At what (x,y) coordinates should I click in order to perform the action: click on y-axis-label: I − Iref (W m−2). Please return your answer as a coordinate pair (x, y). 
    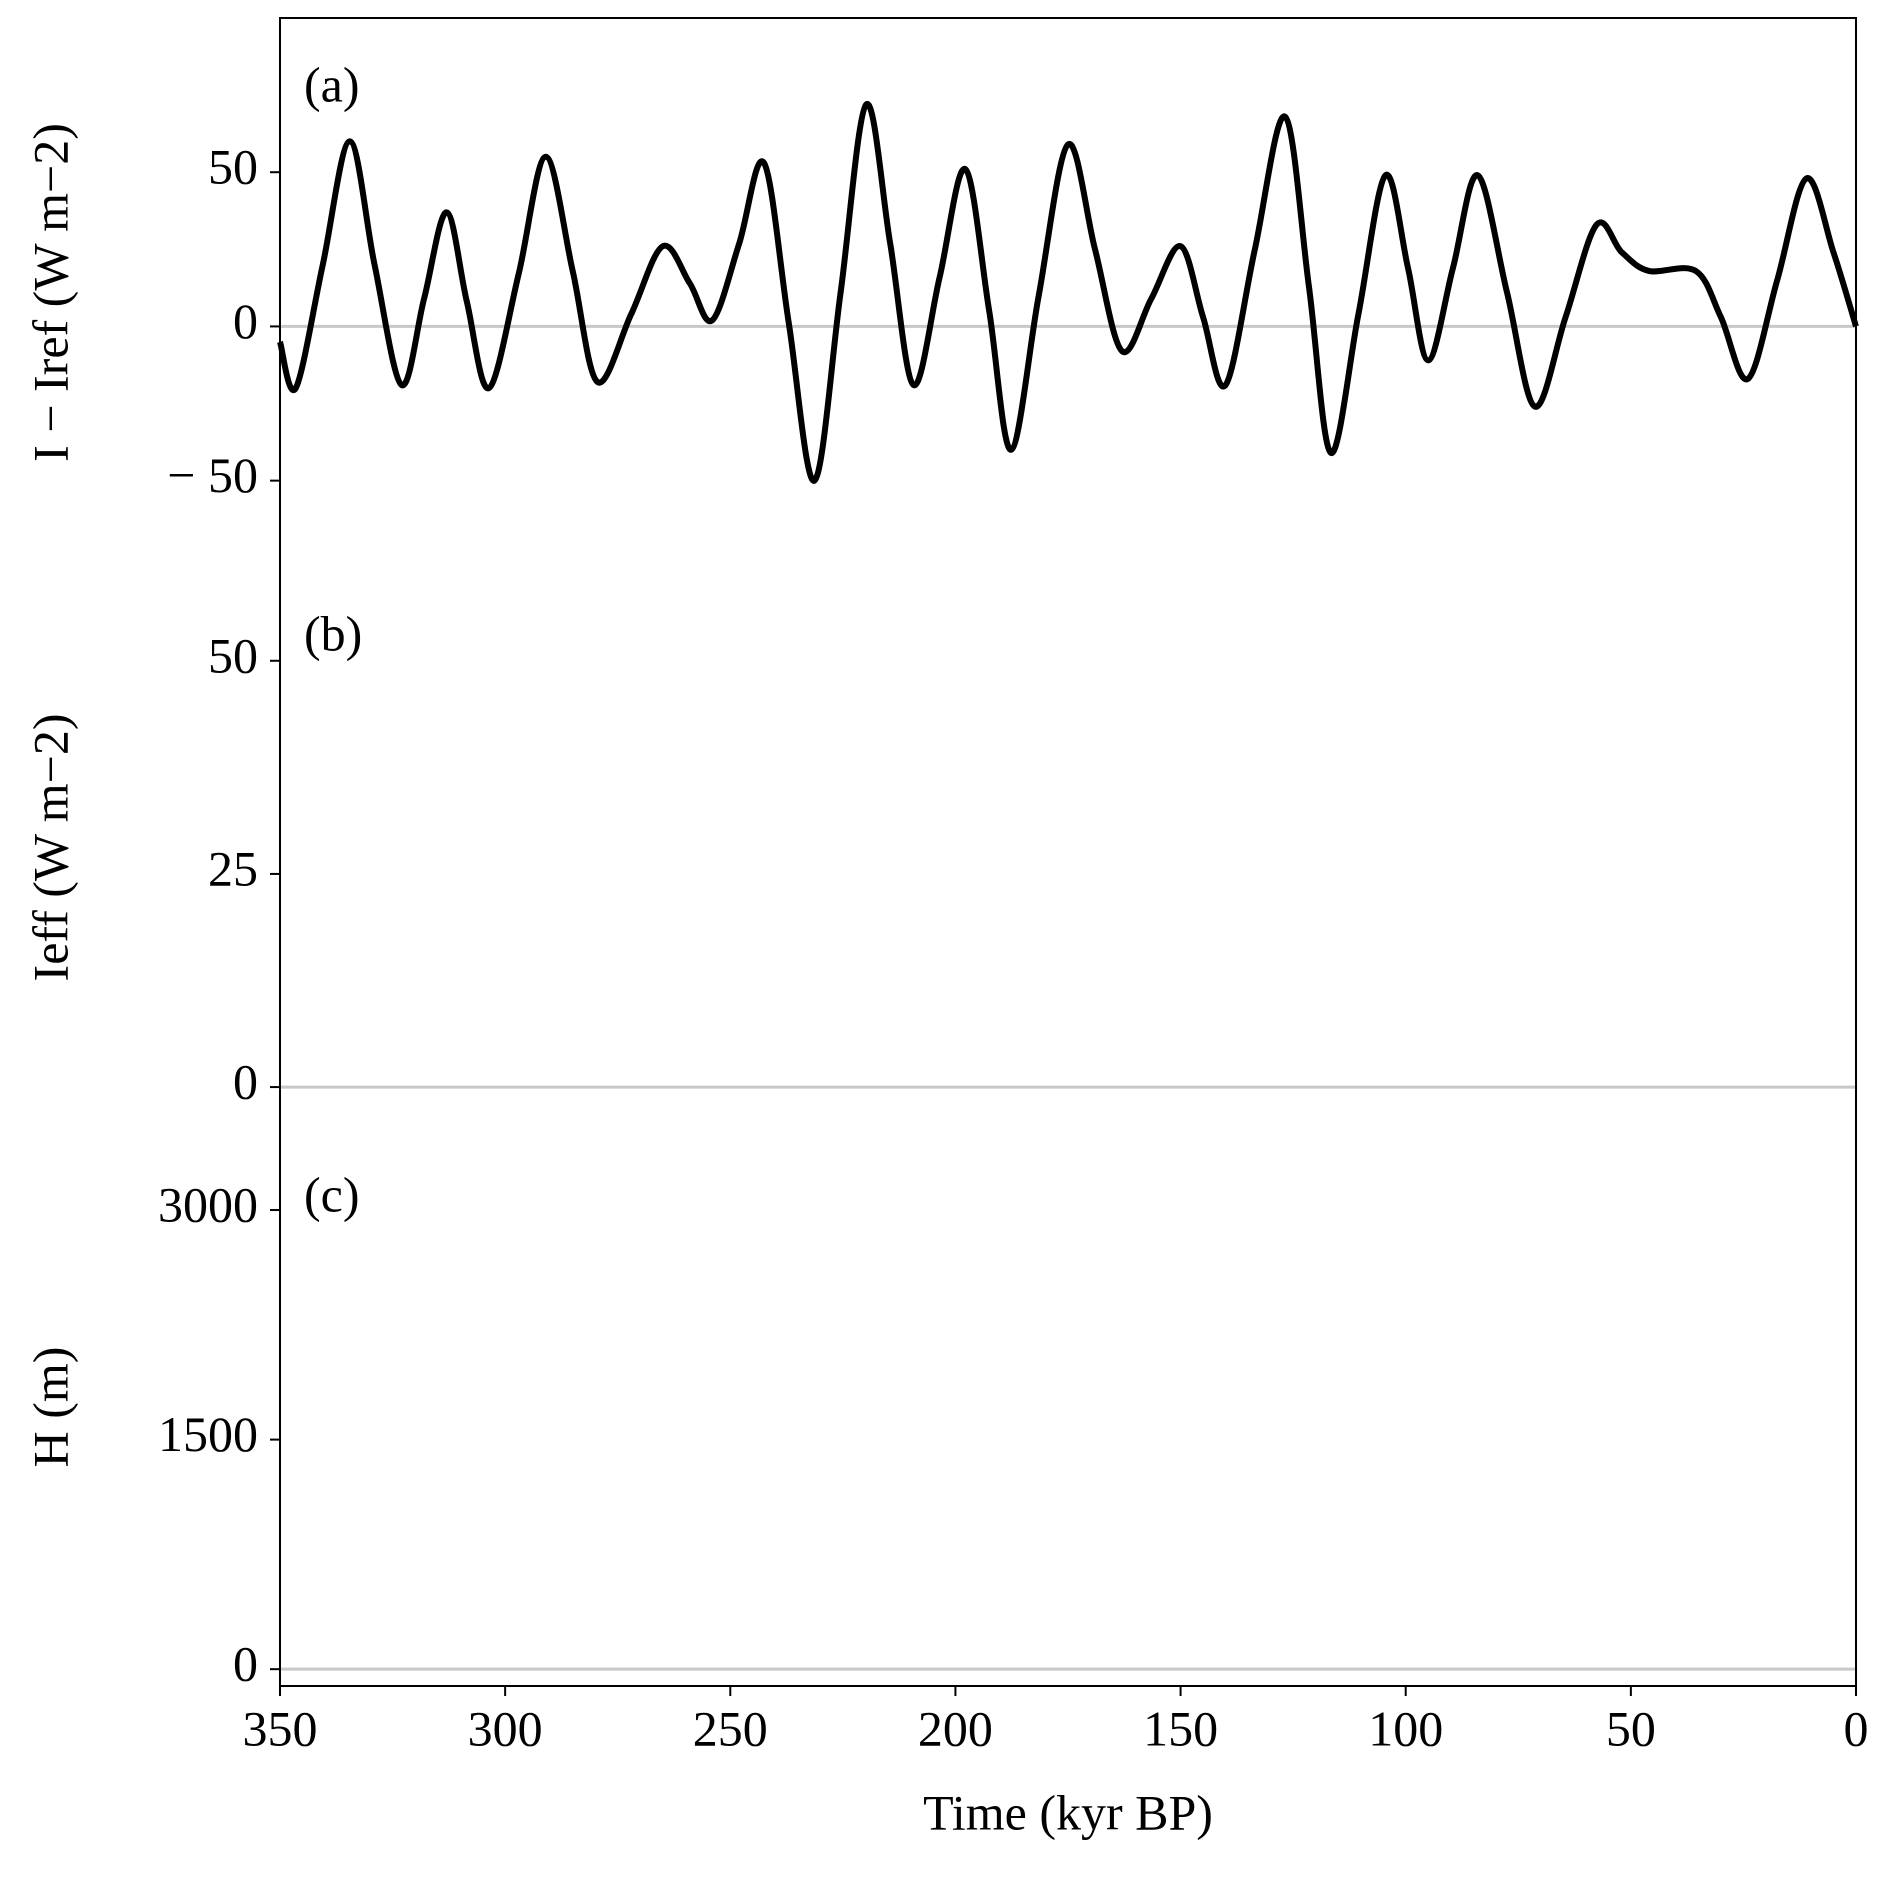
    Looking at the image, I should click on (50, 292).